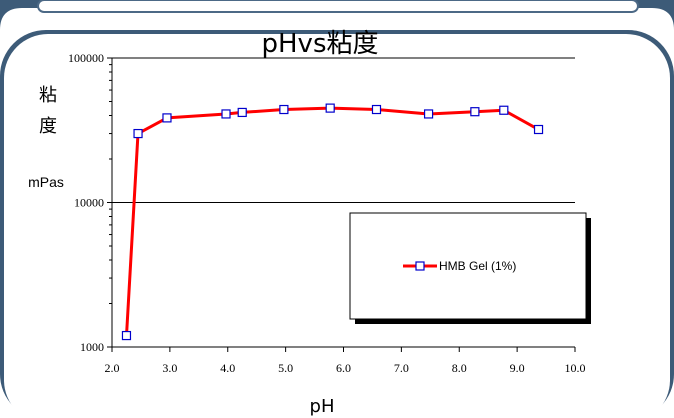 Image resolution: width=674 pixels, height=418 pixels. What do you see at coordinates (48, 95) in the screenshot?
I see `y-axis-label-char-1: 粘` at bounding box center [48, 95].